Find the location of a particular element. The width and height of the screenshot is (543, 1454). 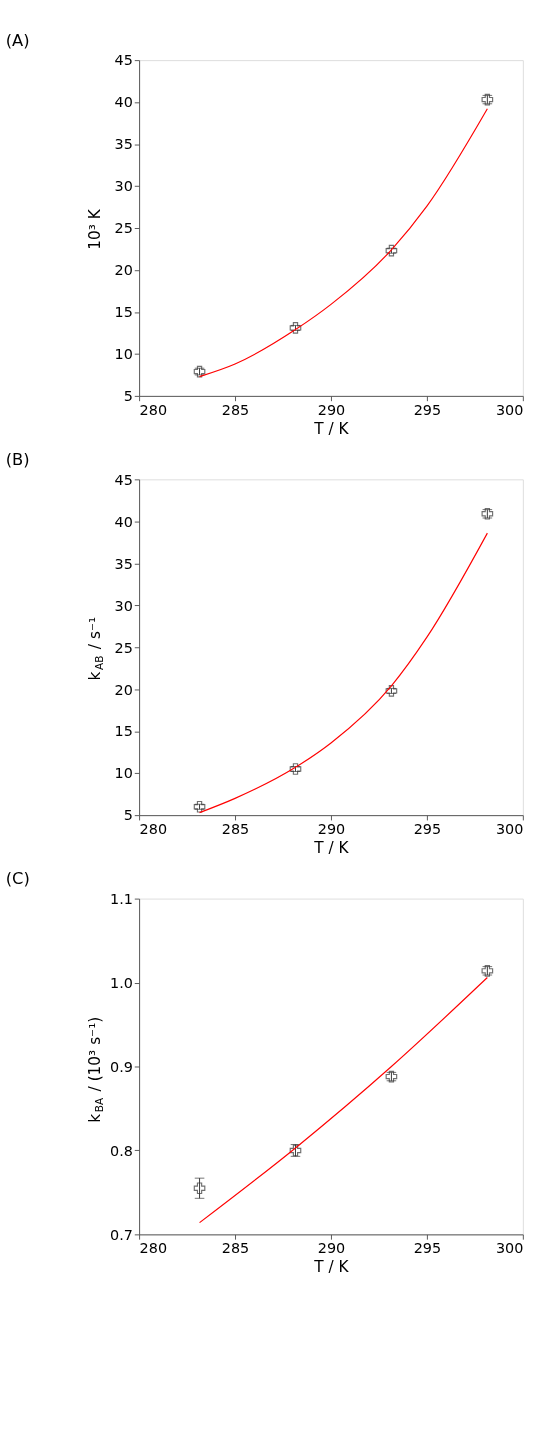

y-tick-label: 1.0 is located at coordinates (121, 982).